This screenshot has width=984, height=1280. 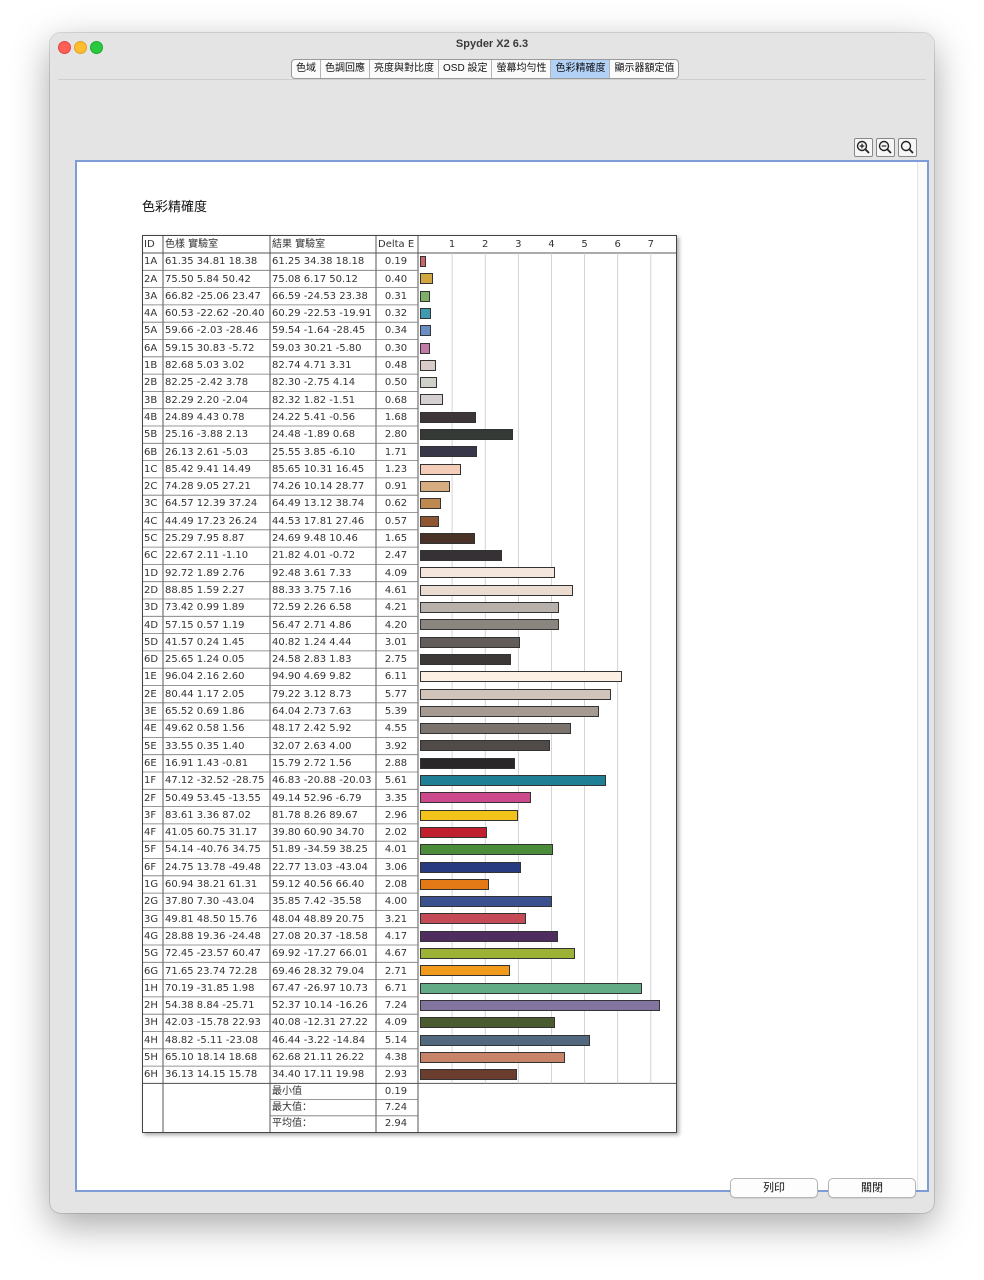 What do you see at coordinates (64, 47) in the screenshot?
I see `close-window-button` at bounding box center [64, 47].